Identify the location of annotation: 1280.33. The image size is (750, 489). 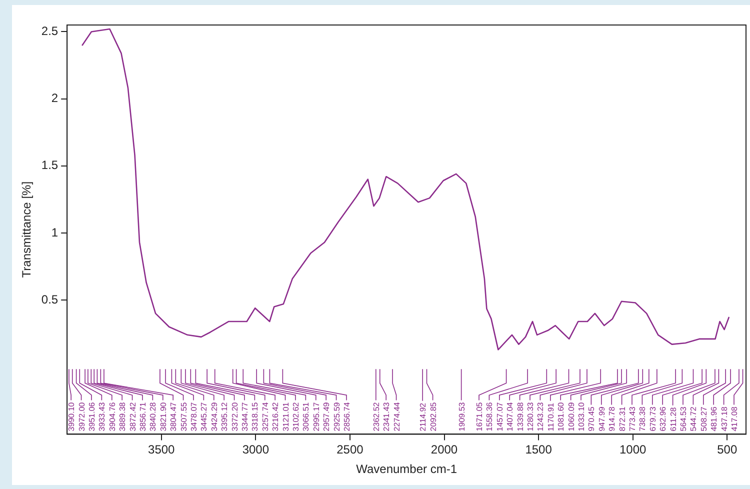
(530, 417).